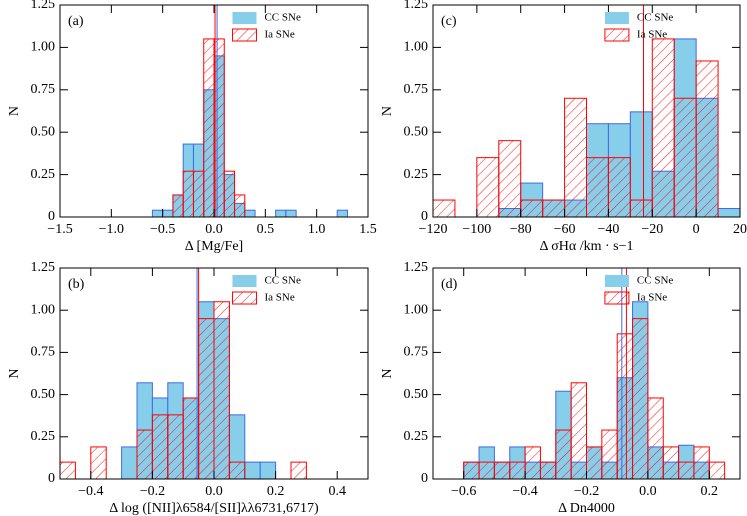 Image resolution: width=747 pixels, height=516 pixels. Describe the element at coordinates (521, 229) in the screenshot. I see `x-tick-label: −80` at that location.